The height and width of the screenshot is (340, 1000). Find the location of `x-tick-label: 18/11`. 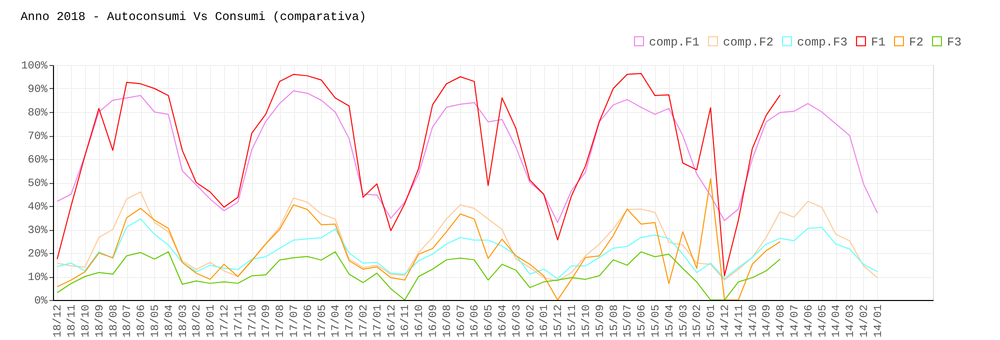

x-tick-label: 18/11 is located at coordinates (72, 321).